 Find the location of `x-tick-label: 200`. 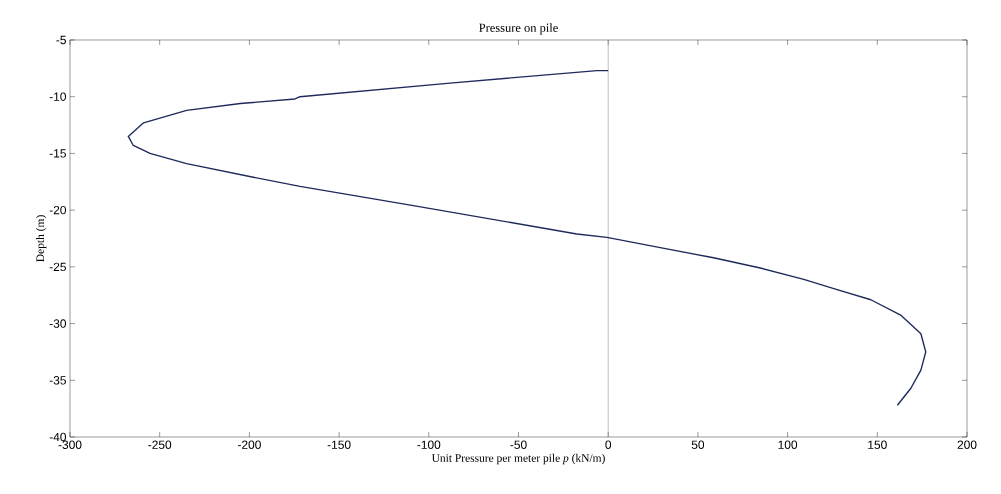

x-tick-label: 200 is located at coordinates (967, 444).